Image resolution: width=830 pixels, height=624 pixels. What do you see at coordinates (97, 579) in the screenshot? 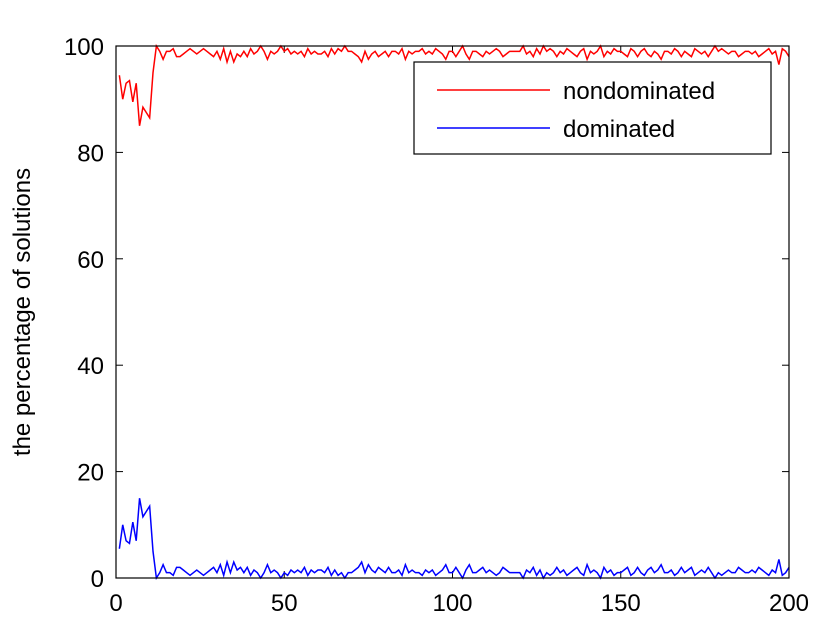
I see `y-tick-label: 0` at bounding box center [97, 579].